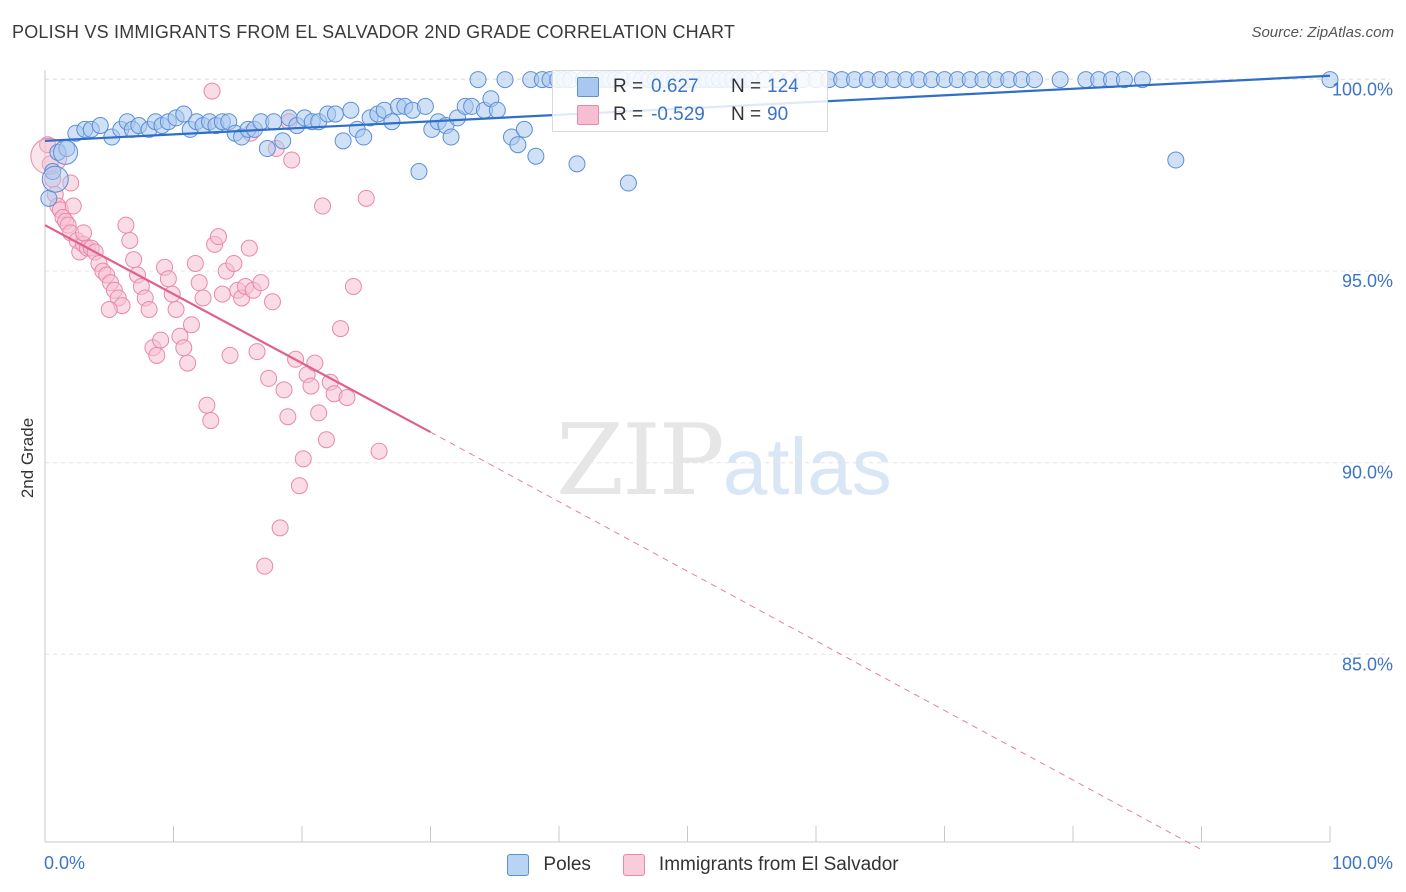  Describe the element at coordinates (690, 101) in the screenshot. I see `correlation-legend: R = 0.627 N = 124 R = -0.529 N = 90` at that location.